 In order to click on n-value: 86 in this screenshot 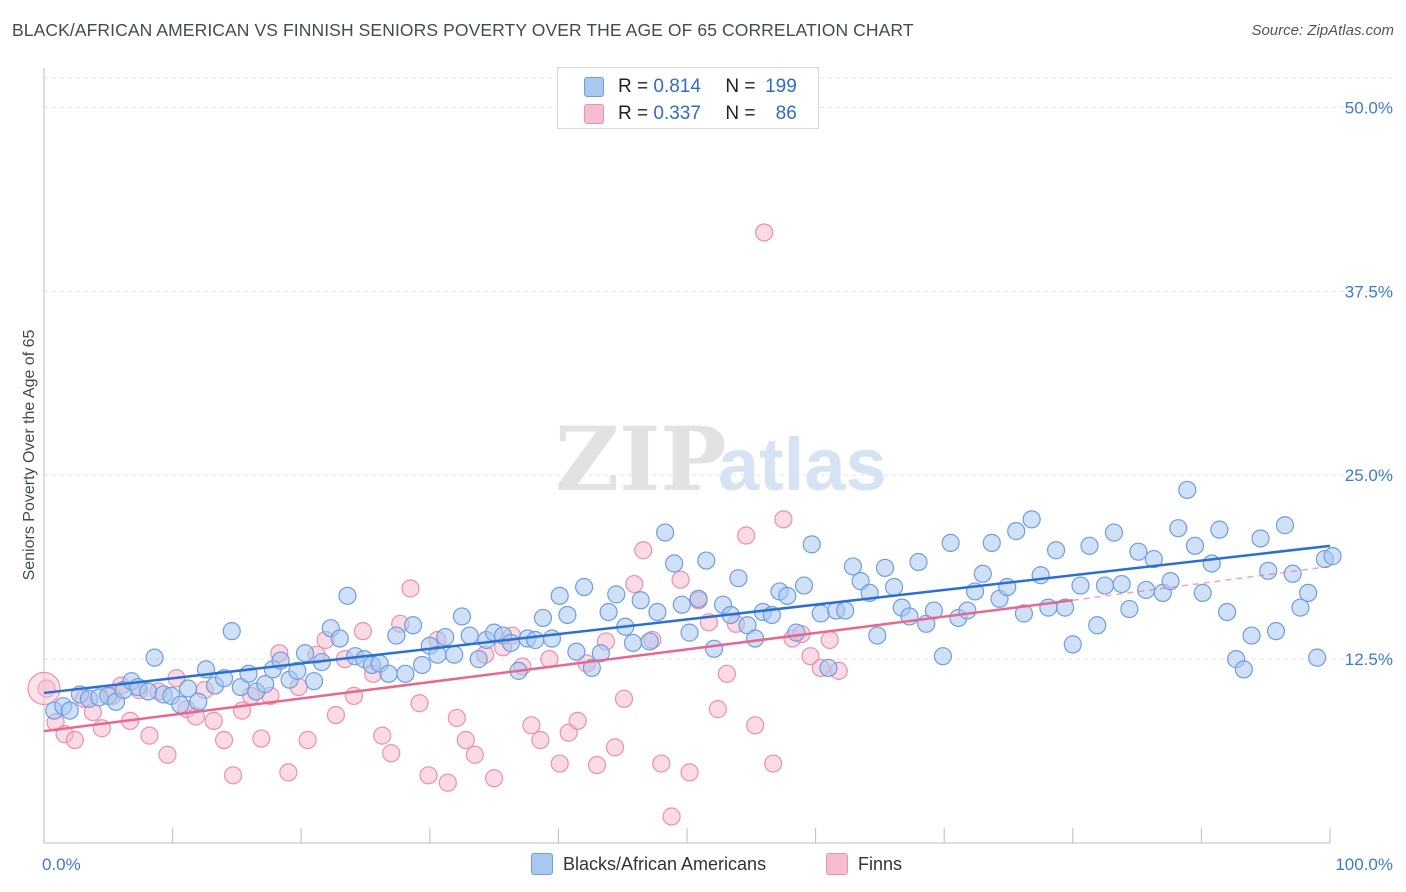, I will do `click(786, 113)`.